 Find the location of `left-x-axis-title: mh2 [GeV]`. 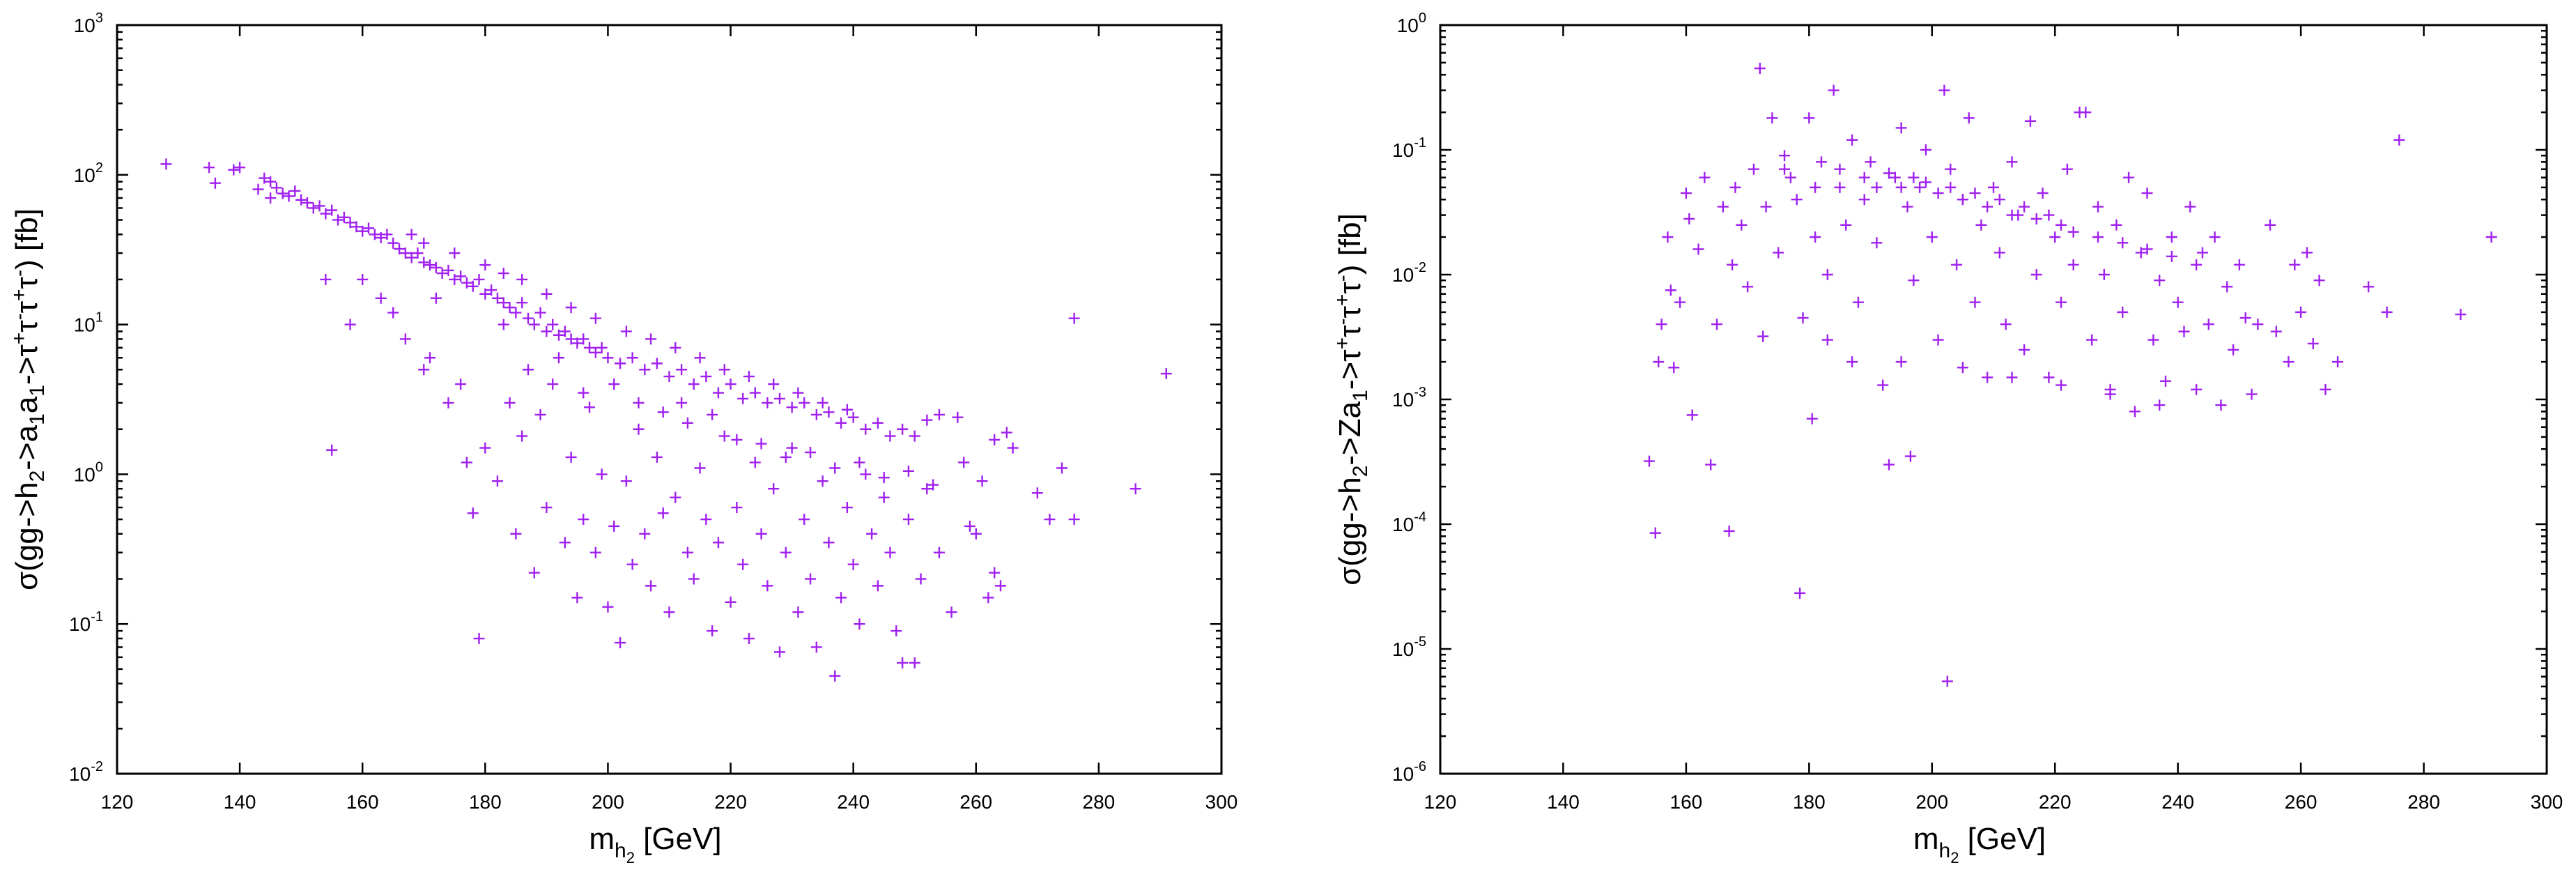

left-x-axis-title: mh2 [GeV] is located at coordinates (655, 844).